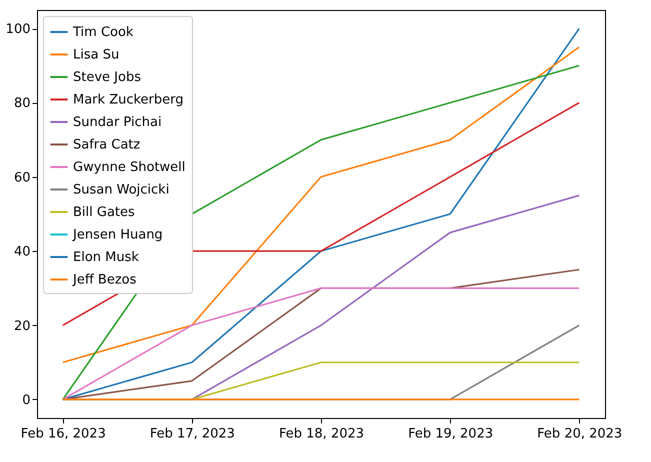 The width and height of the screenshot is (651, 462). What do you see at coordinates (22, 104) in the screenshot?
I see `y-tick-label: 80` at bounding box center [22, 104].